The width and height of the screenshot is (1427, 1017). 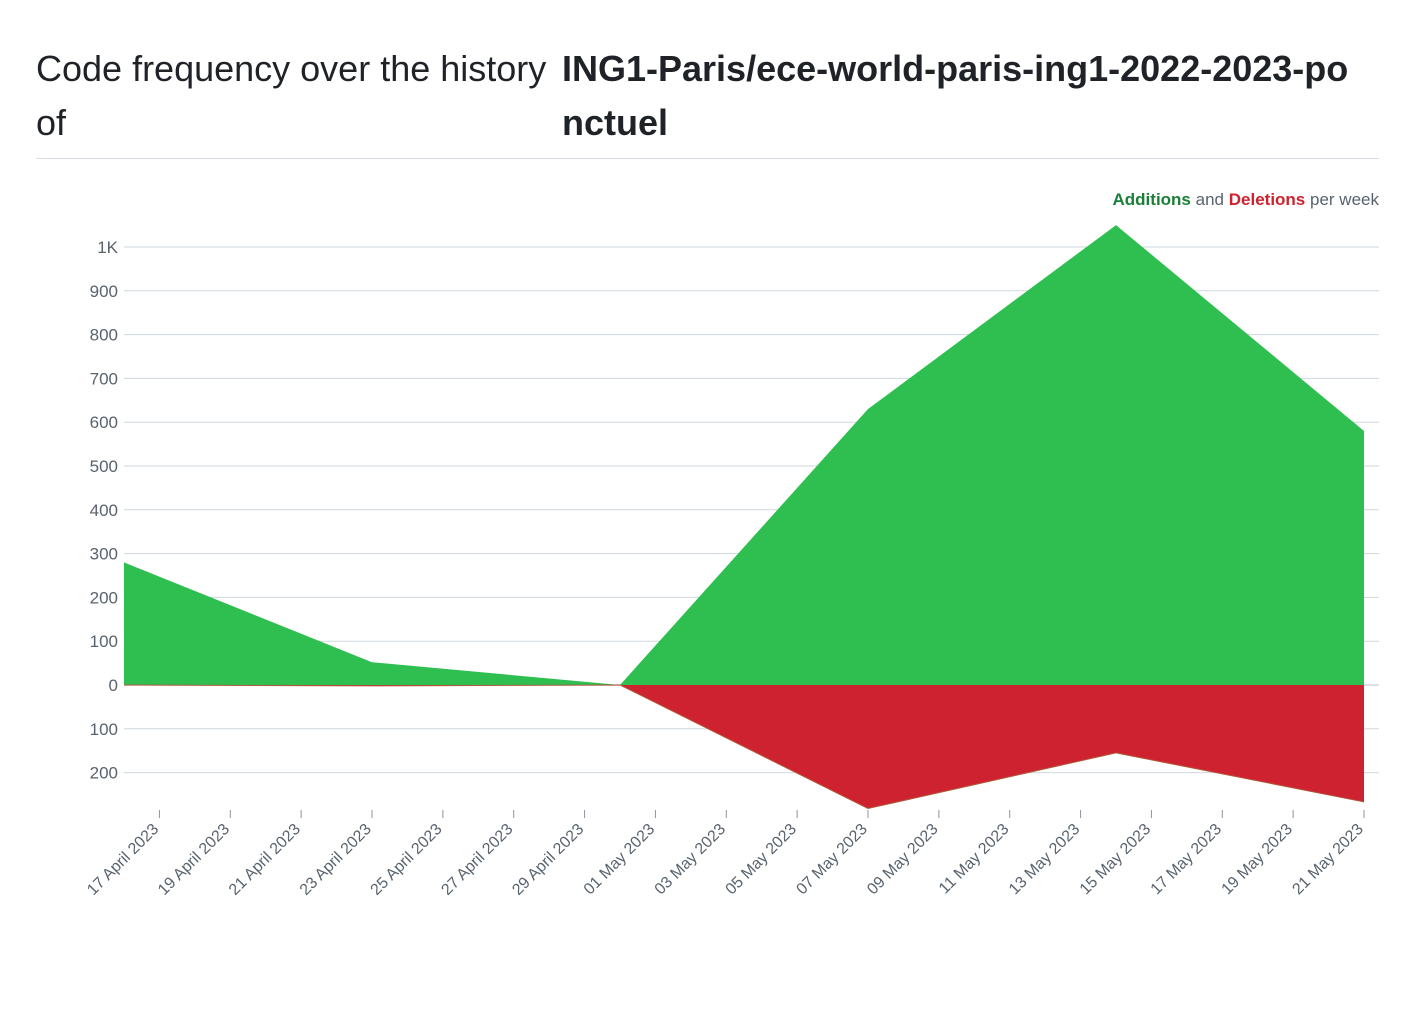 I want to click on x-tick-label: 21 May 2023, so click(x=1328, y=860).